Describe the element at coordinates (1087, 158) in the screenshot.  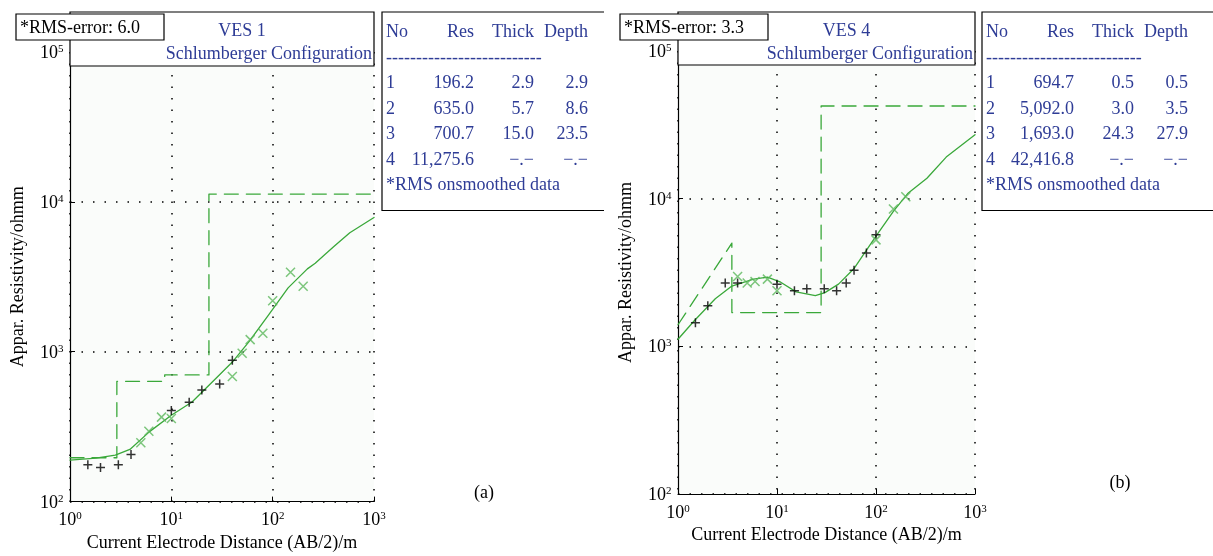
I see `text: 4 42,416.8 −.− −.−` at that location.